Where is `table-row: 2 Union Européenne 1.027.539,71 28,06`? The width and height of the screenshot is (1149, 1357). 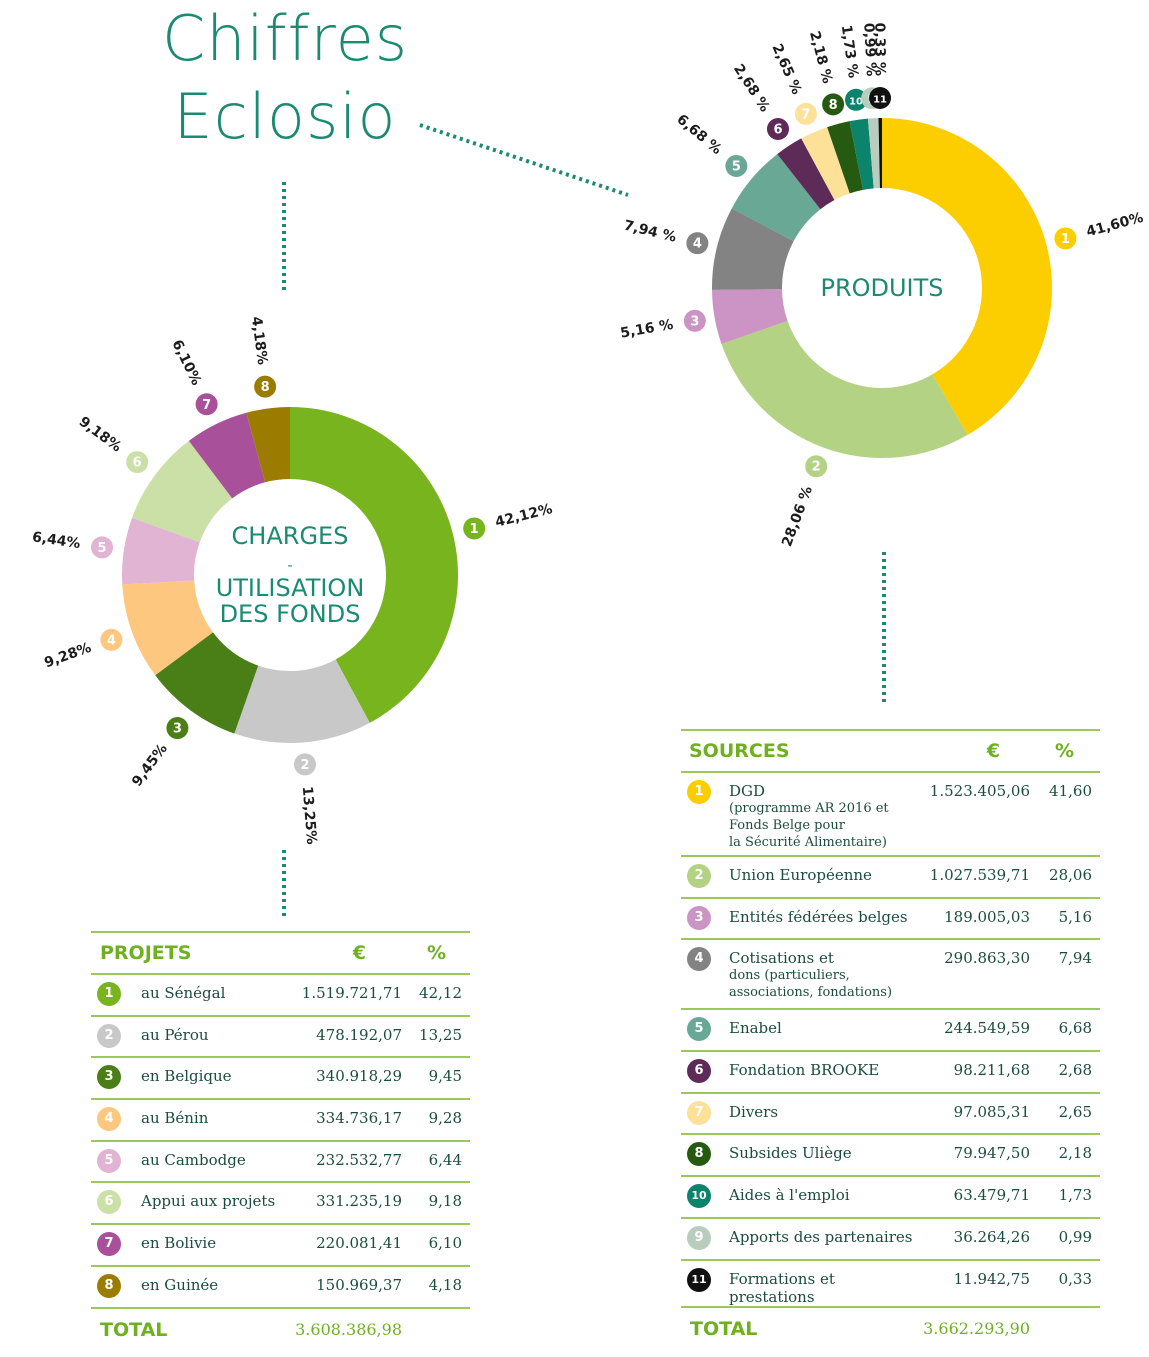 table-row: 2 Union Européenne 1.027.539,71 28,06 is located at coordinates (890, 877).